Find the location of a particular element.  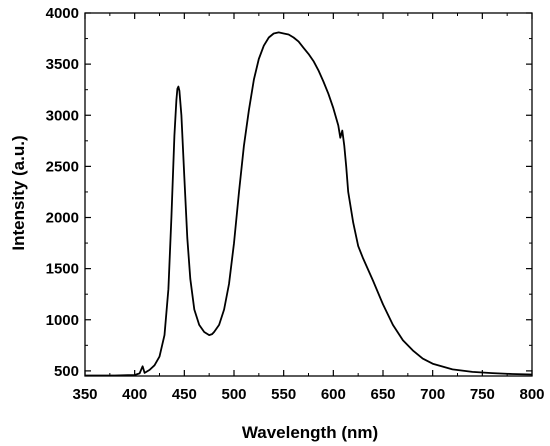

x-tick-label: 450 is located at coordinates (184, 394).